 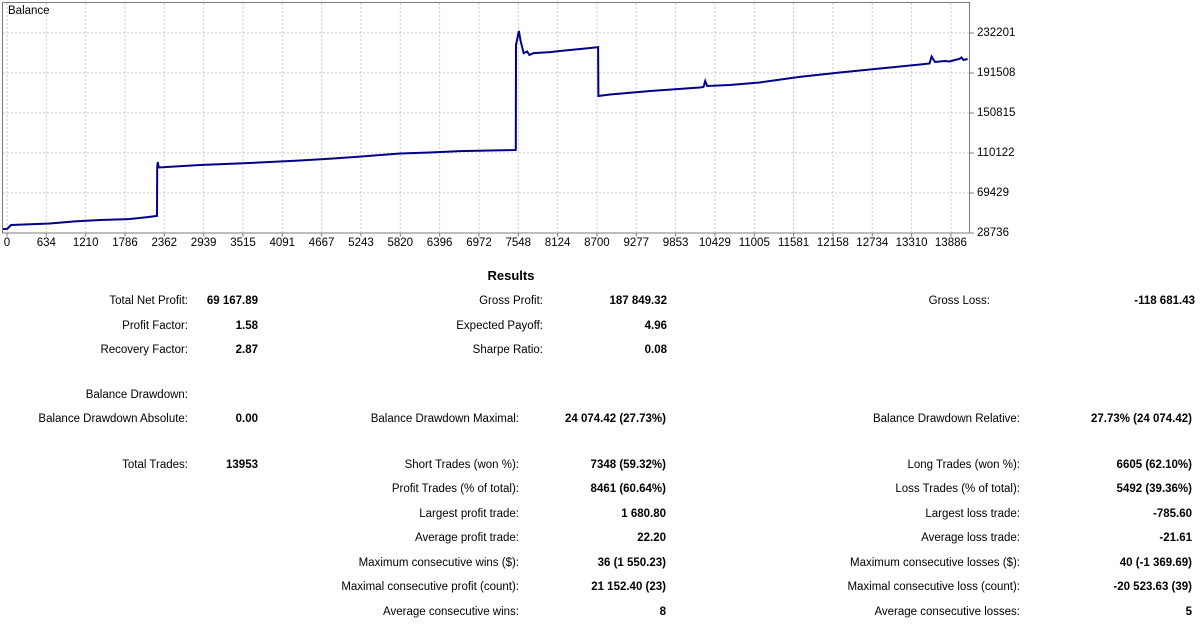 What do you see at coordinates (479, 243) in the screenshot?
I see `x-tick-label: 6972` at bounding box center [479, 243].